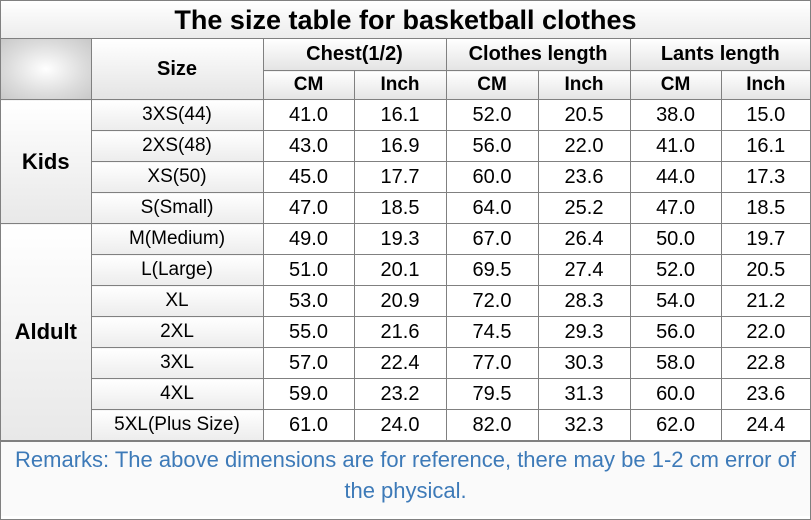 The height and width of the screenshot is (520, 811). I want to click on section-label: Kids, so click(46, 161).